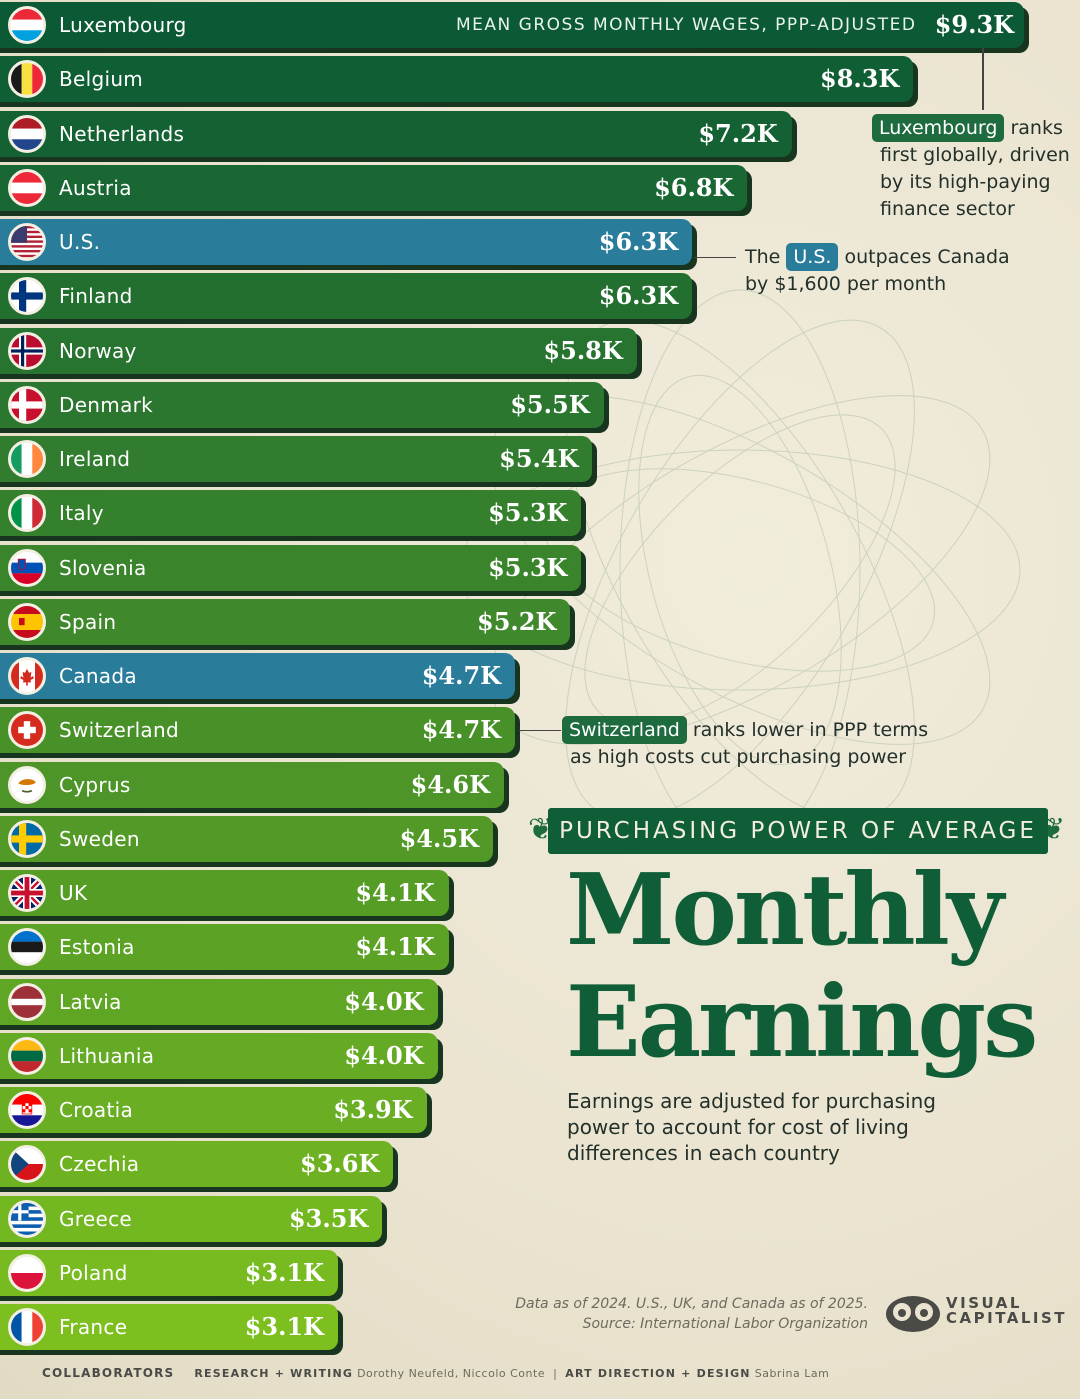  Describe the element at coordinates (219, 1055) in the screenshot. I see `bar-lithuania: Lithuania $4.0K` at that location.